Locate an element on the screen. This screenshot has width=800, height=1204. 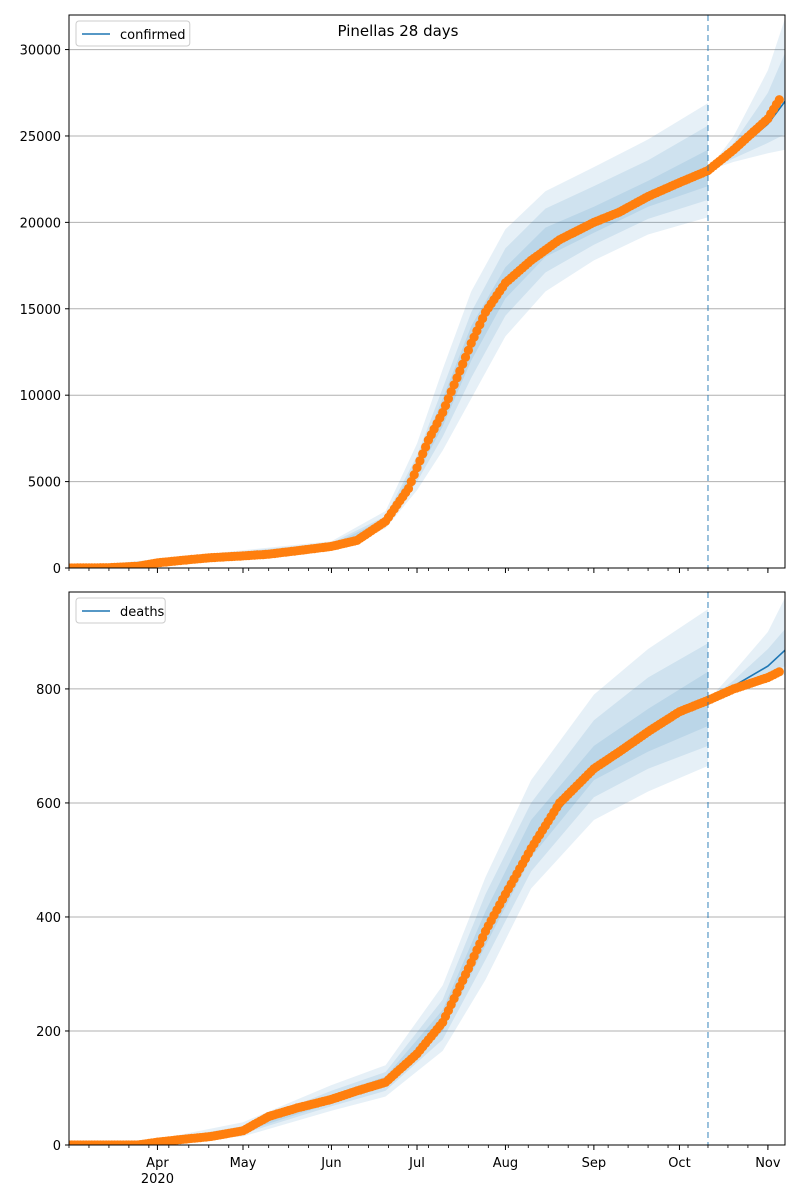
y-tick-label: 10000 is located at coordinates (40, 396).